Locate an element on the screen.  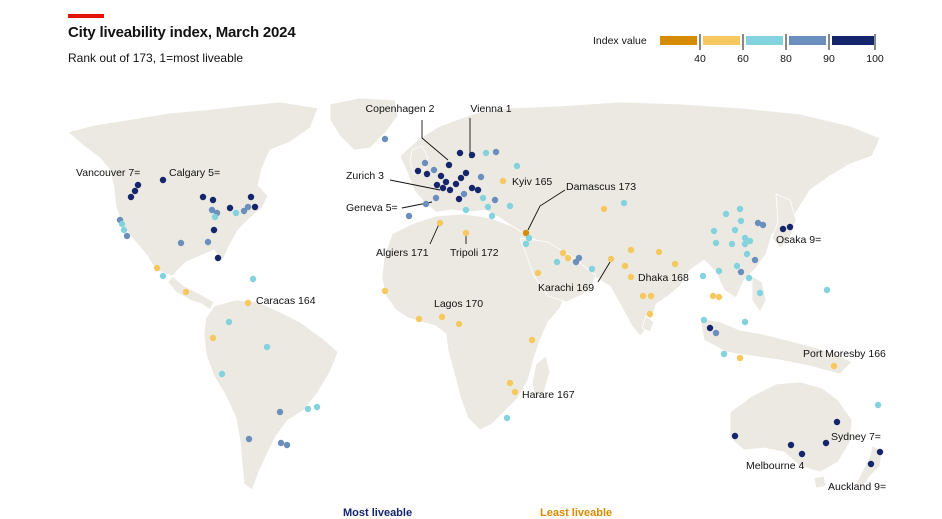
city-marker-osaka is located at coordinates (783, 229).